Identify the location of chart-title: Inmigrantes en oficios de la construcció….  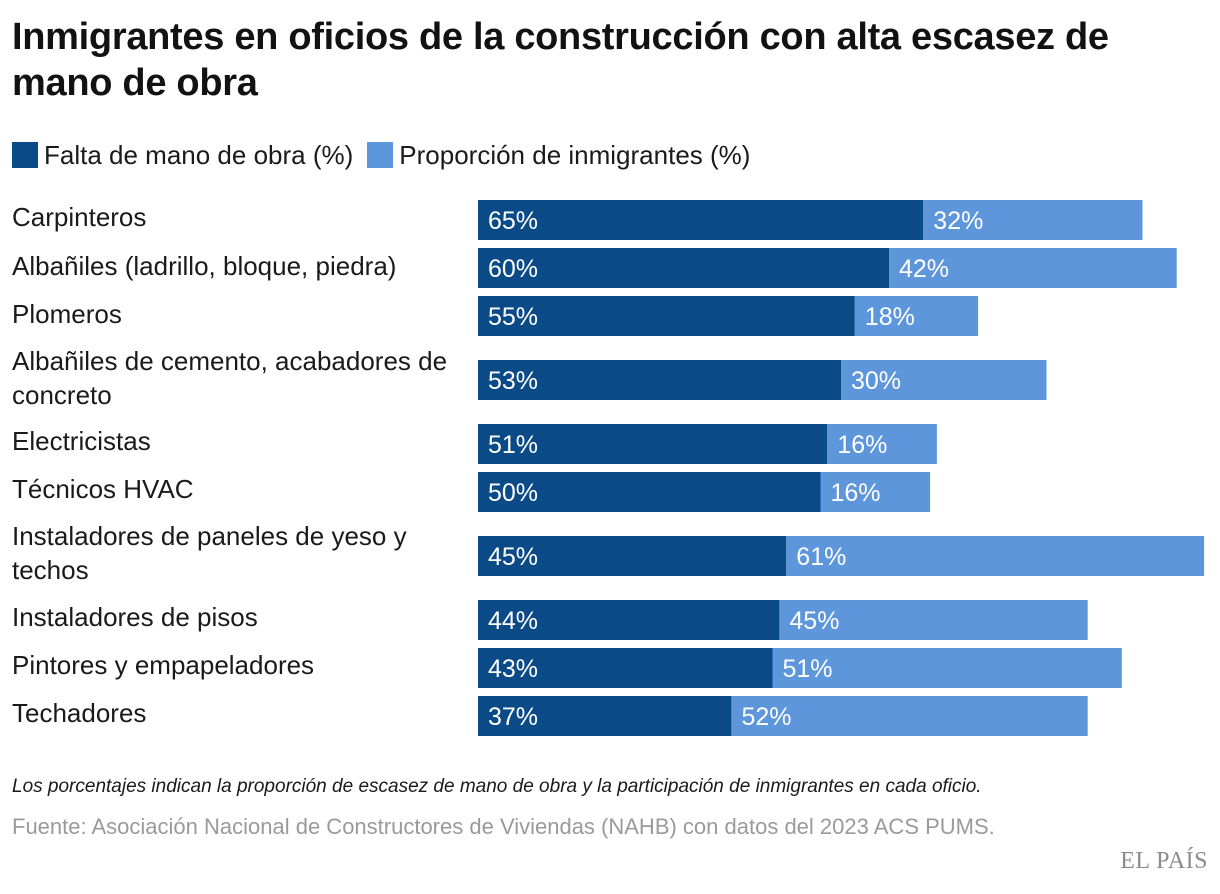
(560, 60).